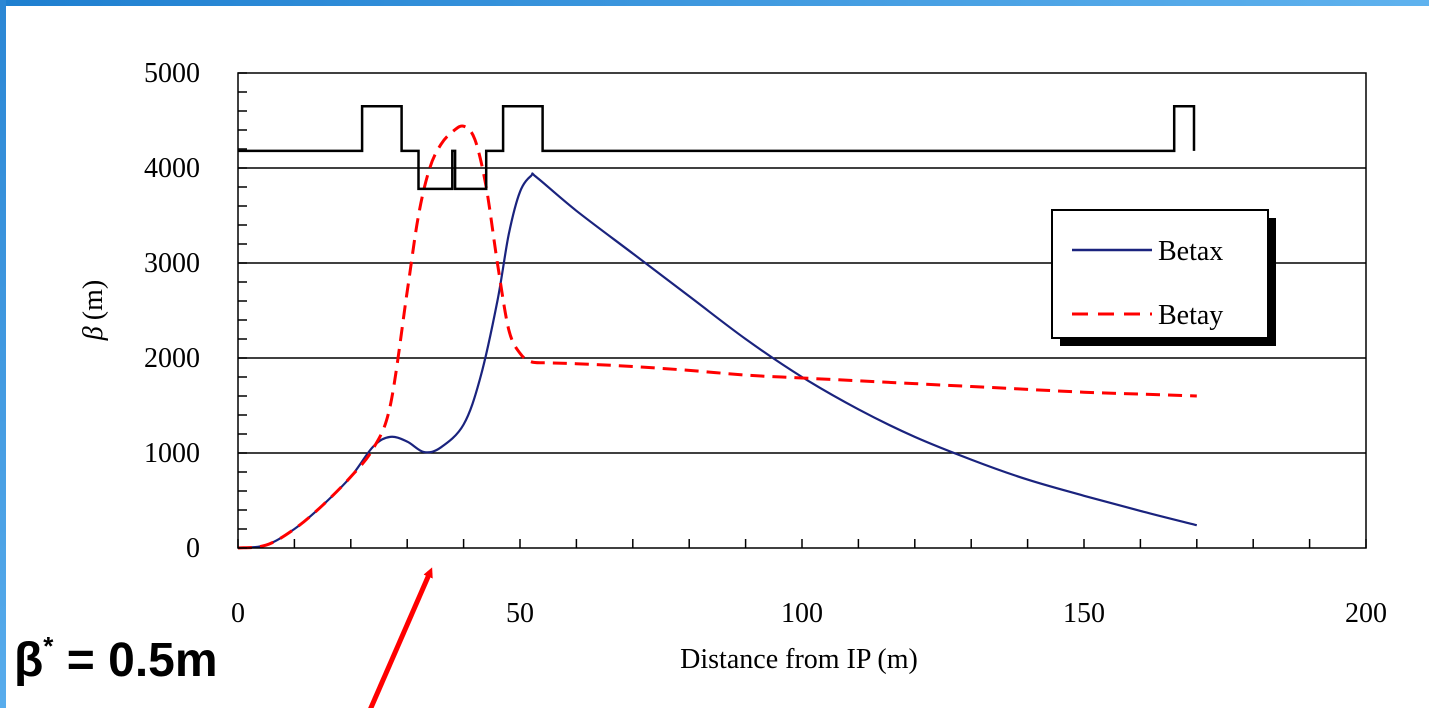 This screenshot has height=708, width=1429. What do you see at coordinates (520, 613) in the screenshot?
I see `x-tick-label-1: 50` at bounding box center [520, 613].